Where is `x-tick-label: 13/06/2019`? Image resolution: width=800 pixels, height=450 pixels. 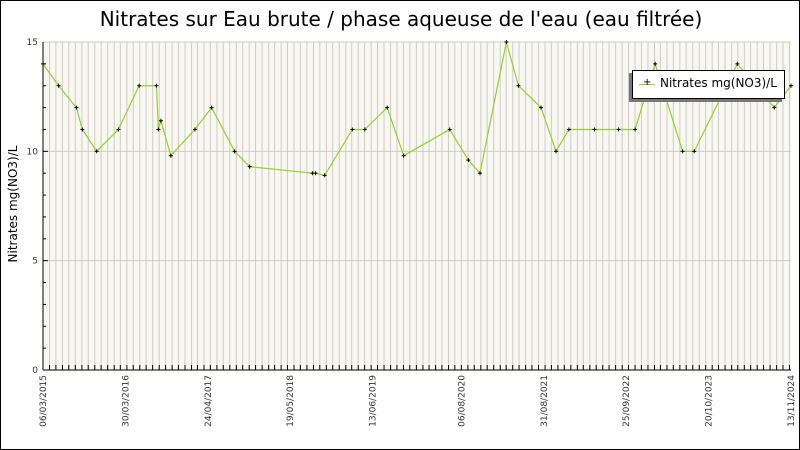
x-tick-label: 13/06/2019 is located at coordinates (374, 401).